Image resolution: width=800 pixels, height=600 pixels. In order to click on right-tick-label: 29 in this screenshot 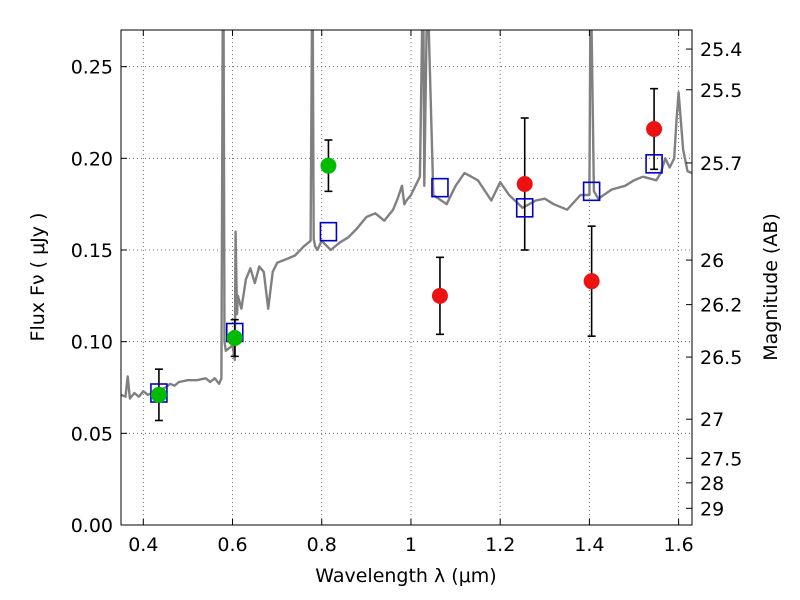, I will do `click(712, 509)`.